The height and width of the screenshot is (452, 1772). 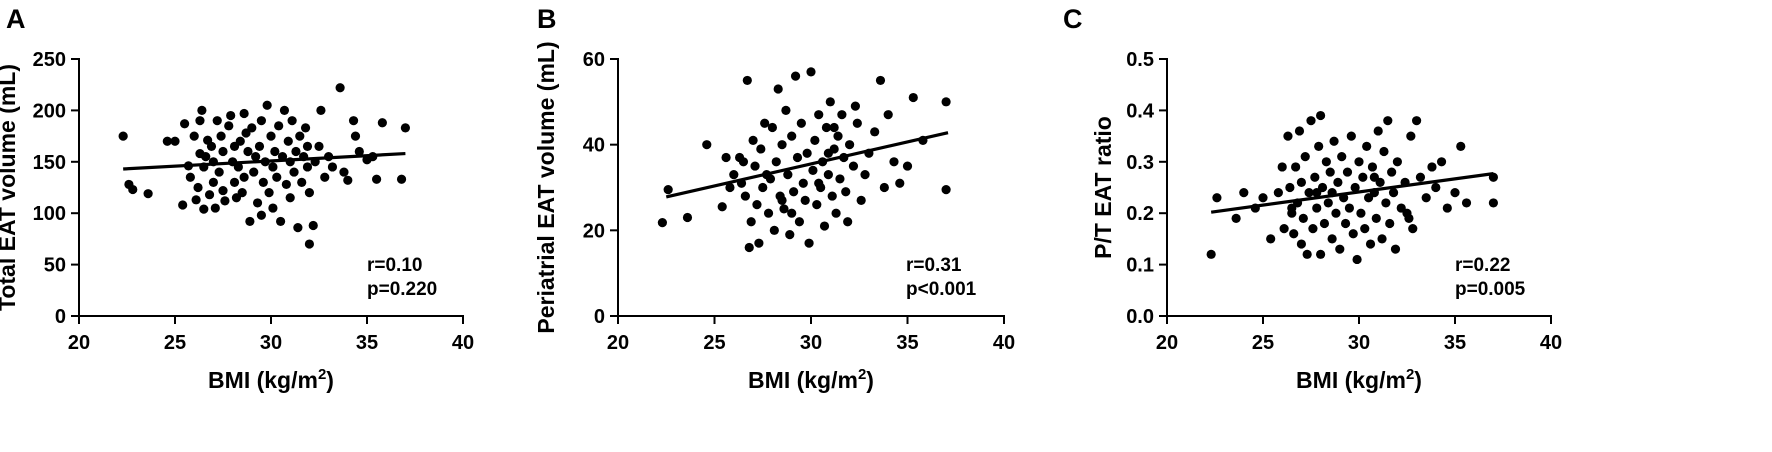 What do you see at coordinates (862, 374) in the screenshot?
I see `x-axis-title-superscript: 2` at bounding box center [862, 374].